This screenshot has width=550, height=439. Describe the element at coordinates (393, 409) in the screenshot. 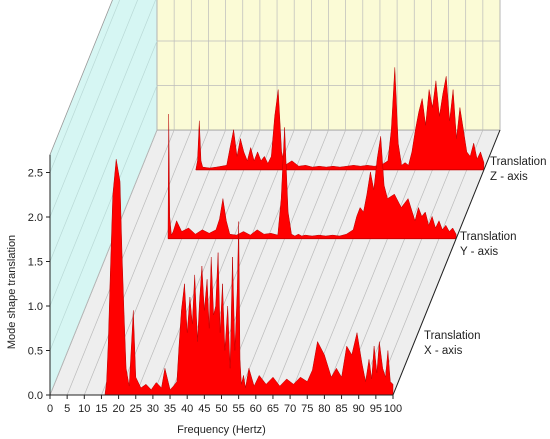

I see `x-tick-label: 100` at that location.